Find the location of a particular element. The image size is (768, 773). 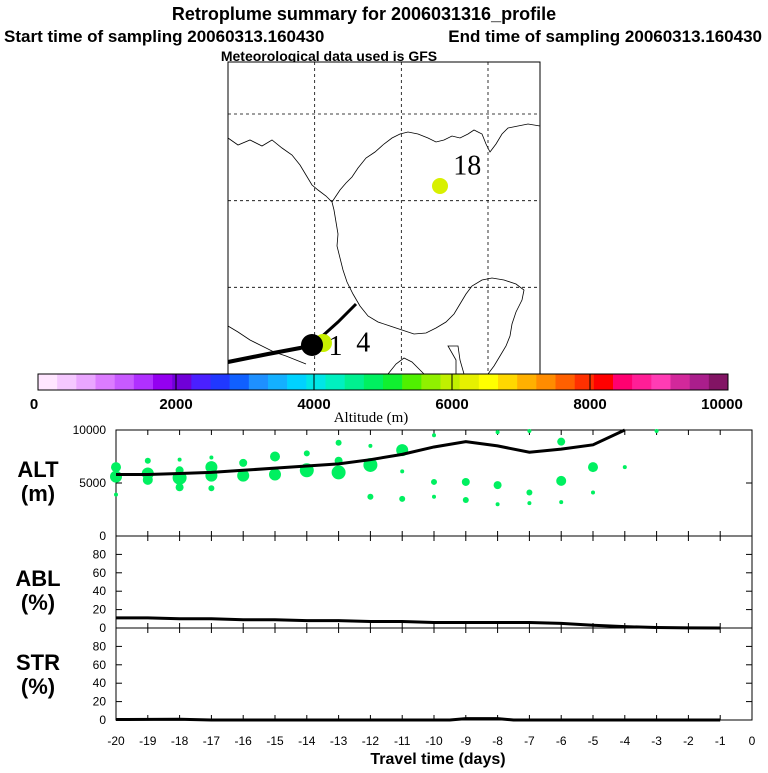

x-axis-label: Travel time (days) is located at coordinates (437, 759).